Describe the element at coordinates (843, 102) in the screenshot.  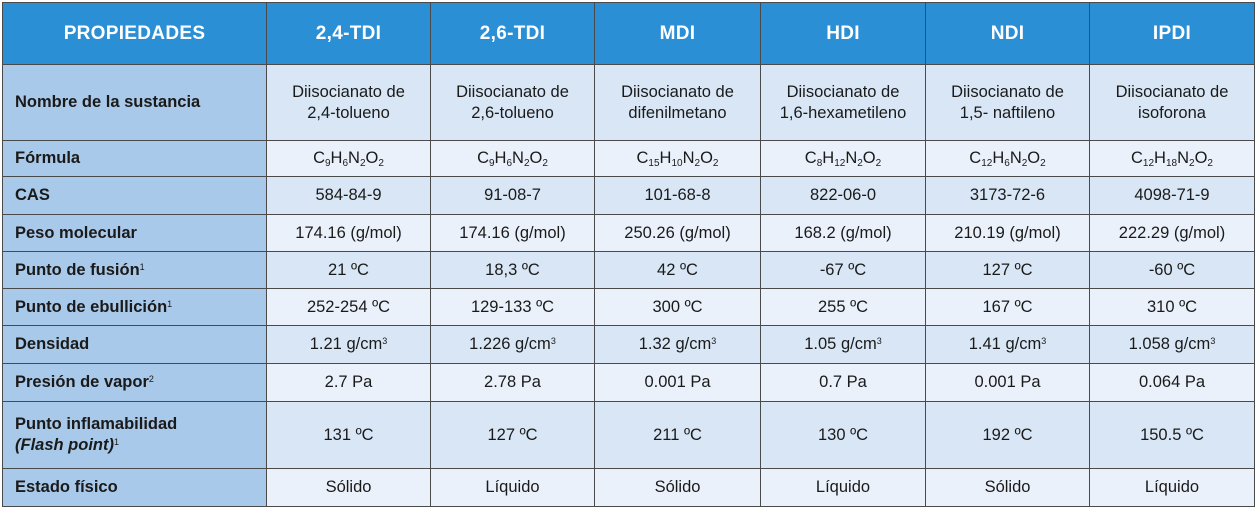
I see `cell-name: Diisocianato de 1,6-hexametileno` at that location.